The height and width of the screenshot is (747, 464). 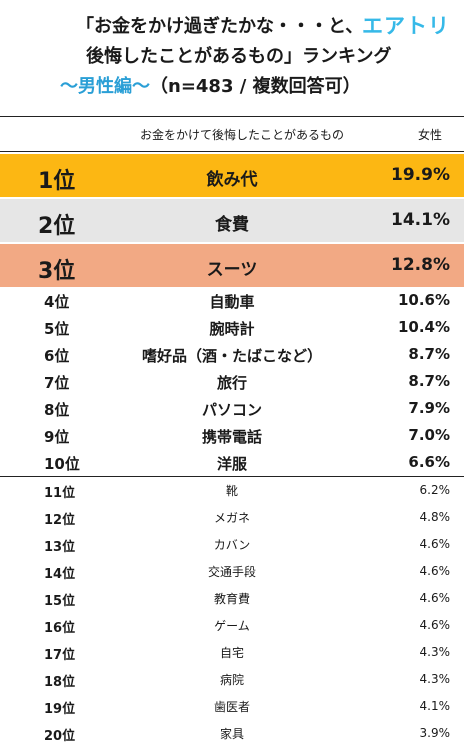 I want to click on rank-label: 19位, so click(x=60, y=709).